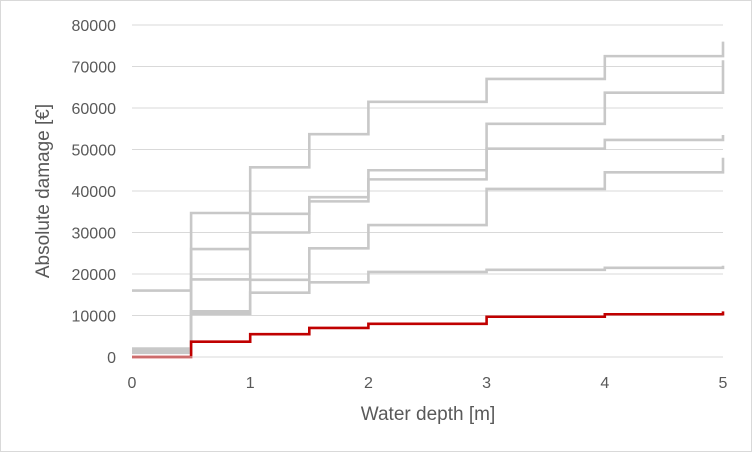 The height and width of the screenshot is (452, 752). Describe the element at coordinates (250, 383) in the screenshot. I see `x-tick-label: 1` at that location.